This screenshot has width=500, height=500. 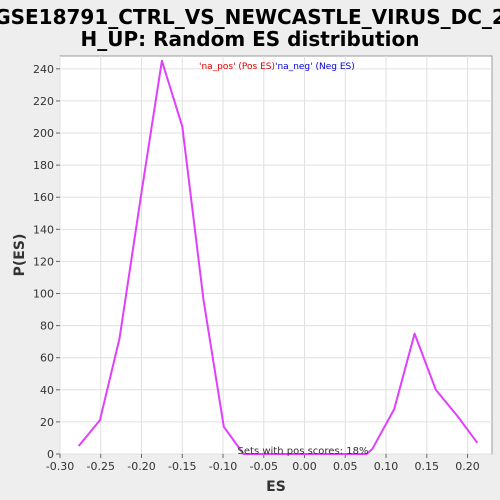 What do you see at coordinates (315, 67) in the screenshot?
I see `legend-neg: 'na_neg' (Neg ES)` at bounding box center [315, 67].